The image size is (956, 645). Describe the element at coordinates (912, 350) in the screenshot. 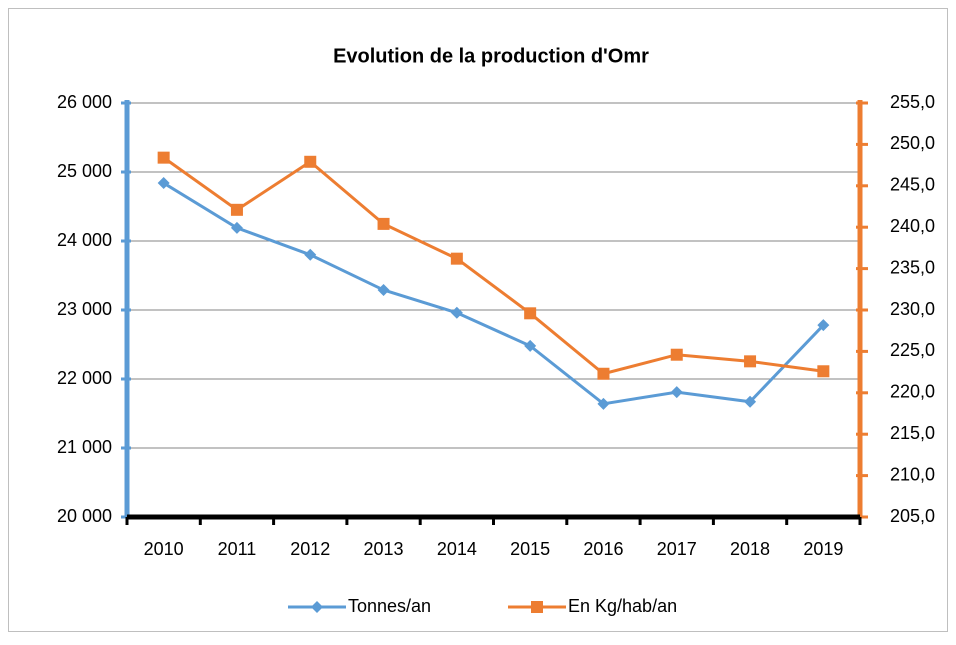

I see `y2-tick-label: 225,0` at that location.